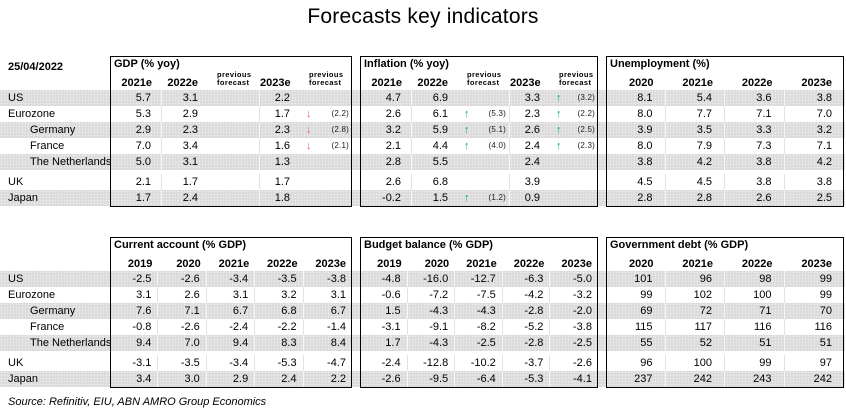 This screenshot has width=846, height=418. Describe the element at coordinates (432, 279) in the screenshot. I see `cell-budget-balance-us-1: -16.0` at that location.